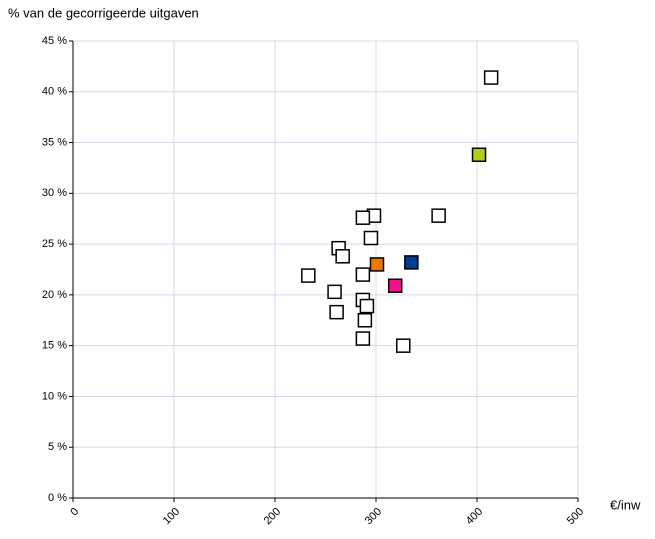  What do you see at coordinates (54, 41) in the screenshot?
I see `y-tick-label: 45 %` at bounding box center [54, 41].